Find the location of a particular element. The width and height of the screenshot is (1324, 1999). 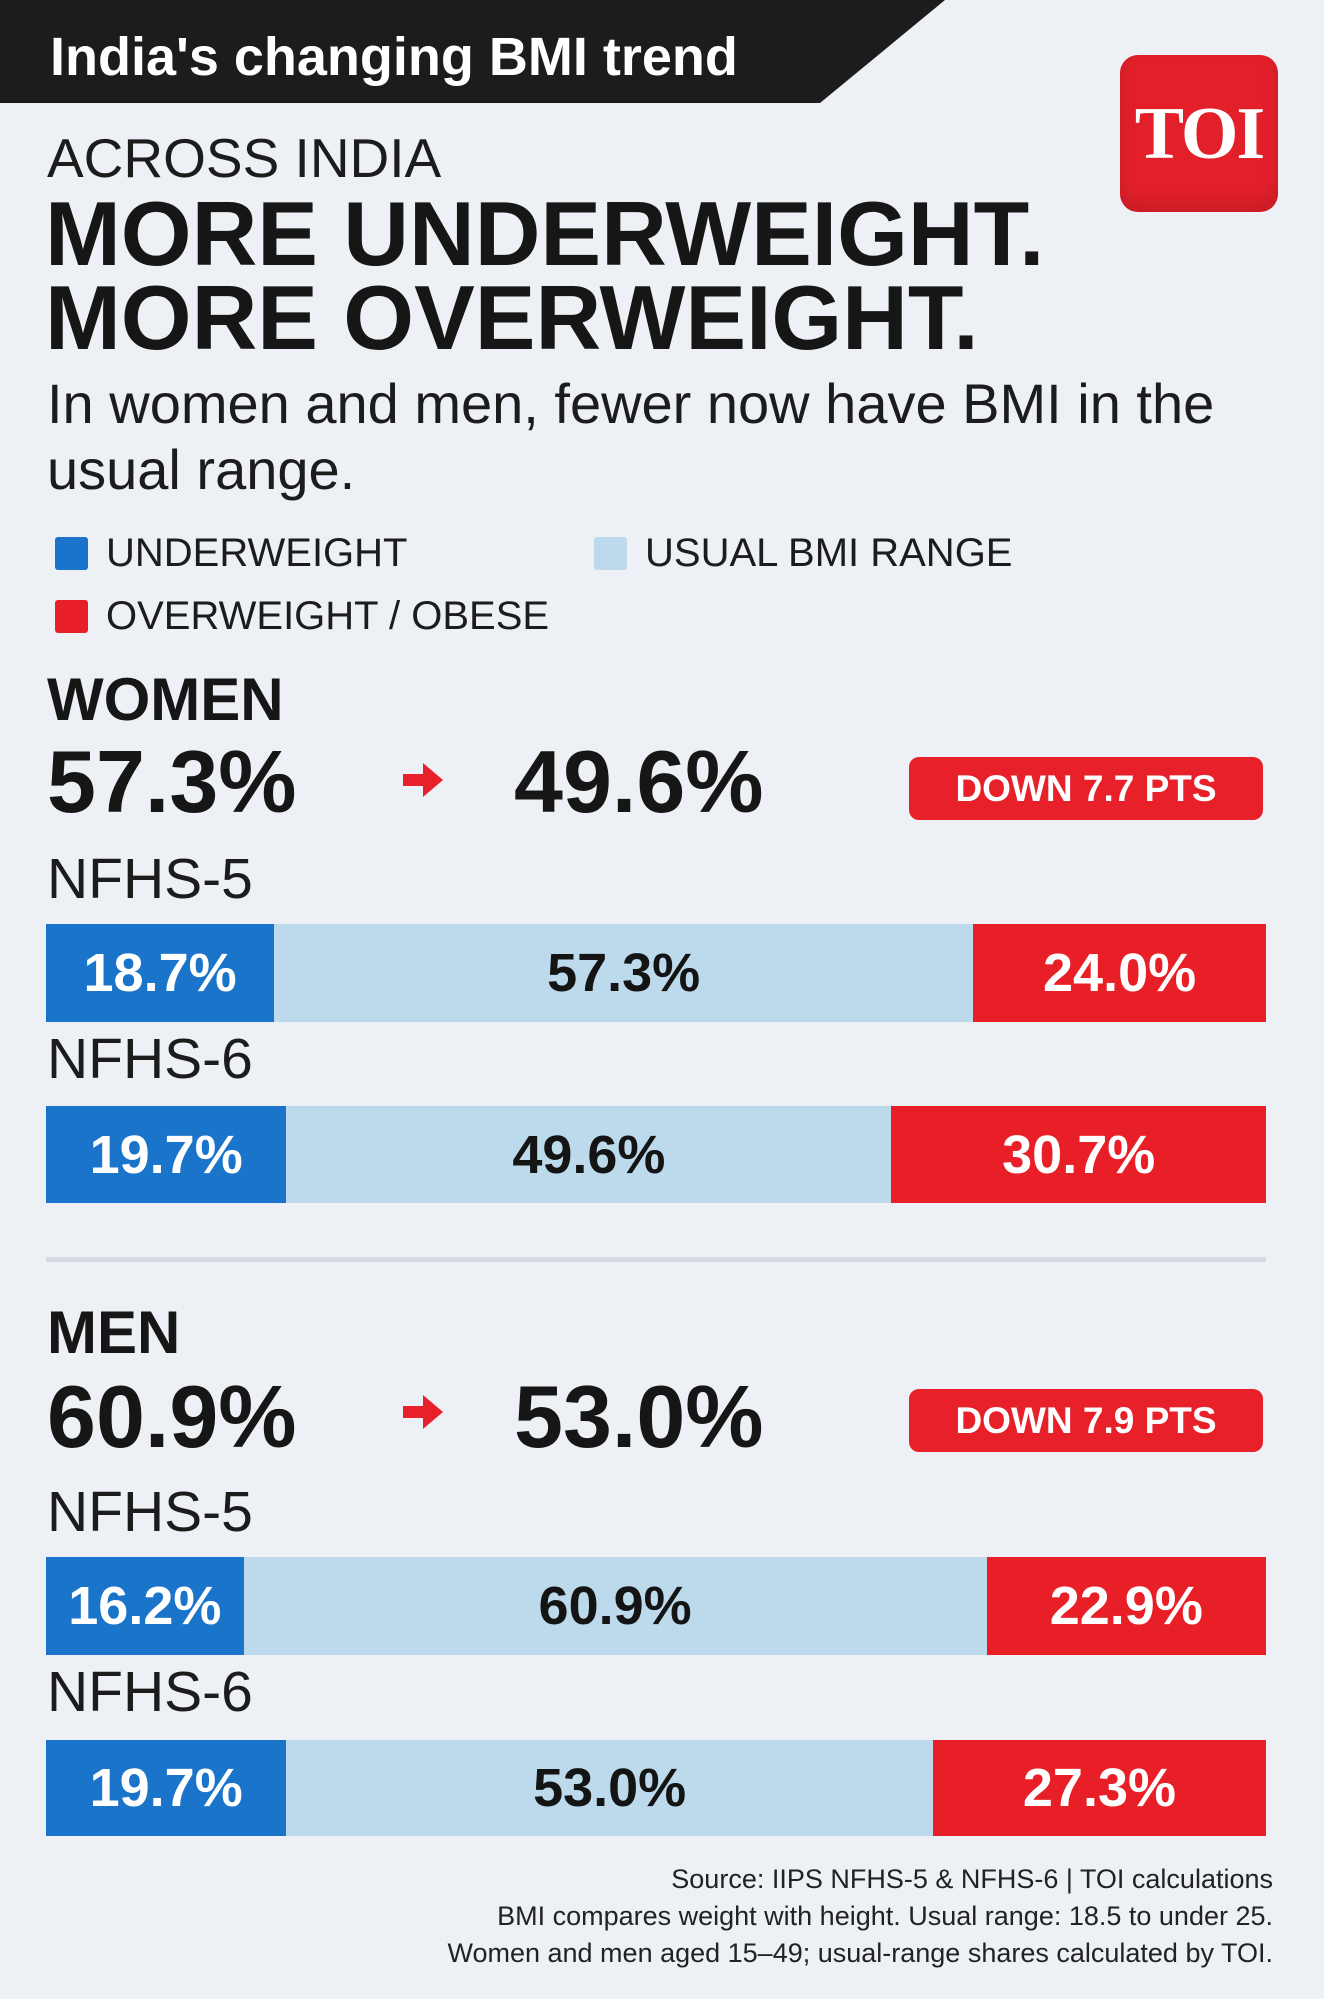

bar-segment-underweight: 16.2% is located at coordinates (145, 1606).